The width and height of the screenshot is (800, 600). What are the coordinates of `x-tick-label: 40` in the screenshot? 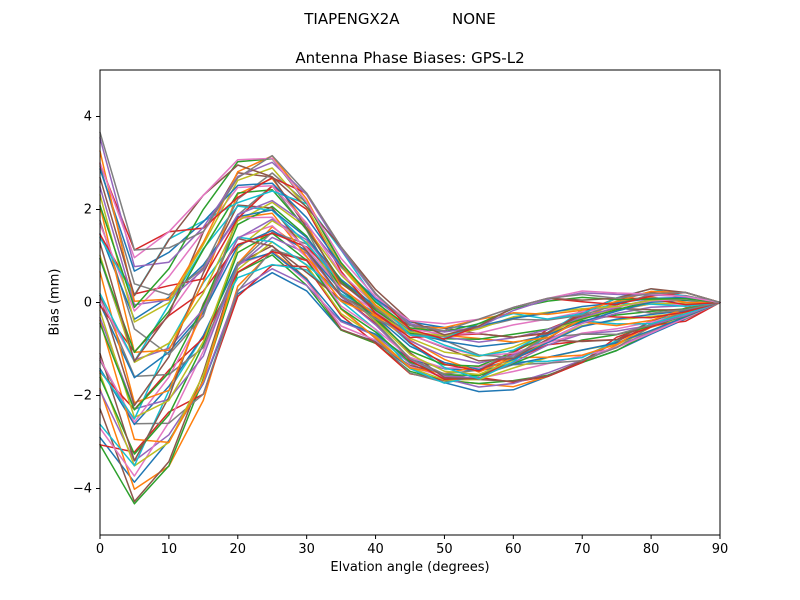 It's located at (375, 549).